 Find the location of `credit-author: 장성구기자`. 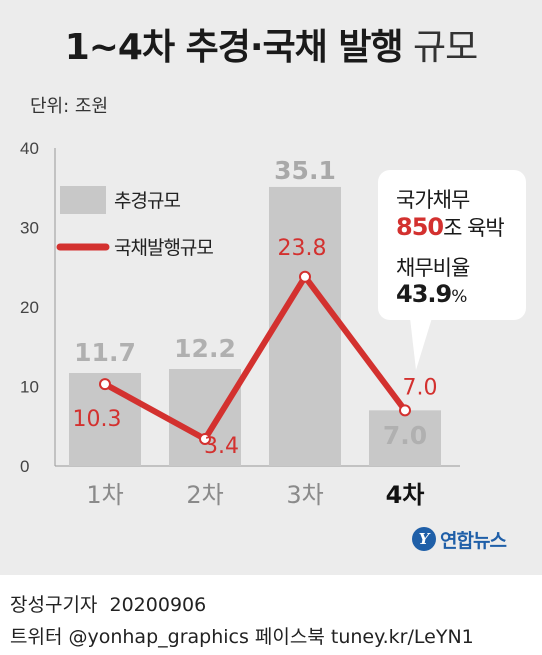

credit-author: 장성구기자 is located at coordinates (54, 605).